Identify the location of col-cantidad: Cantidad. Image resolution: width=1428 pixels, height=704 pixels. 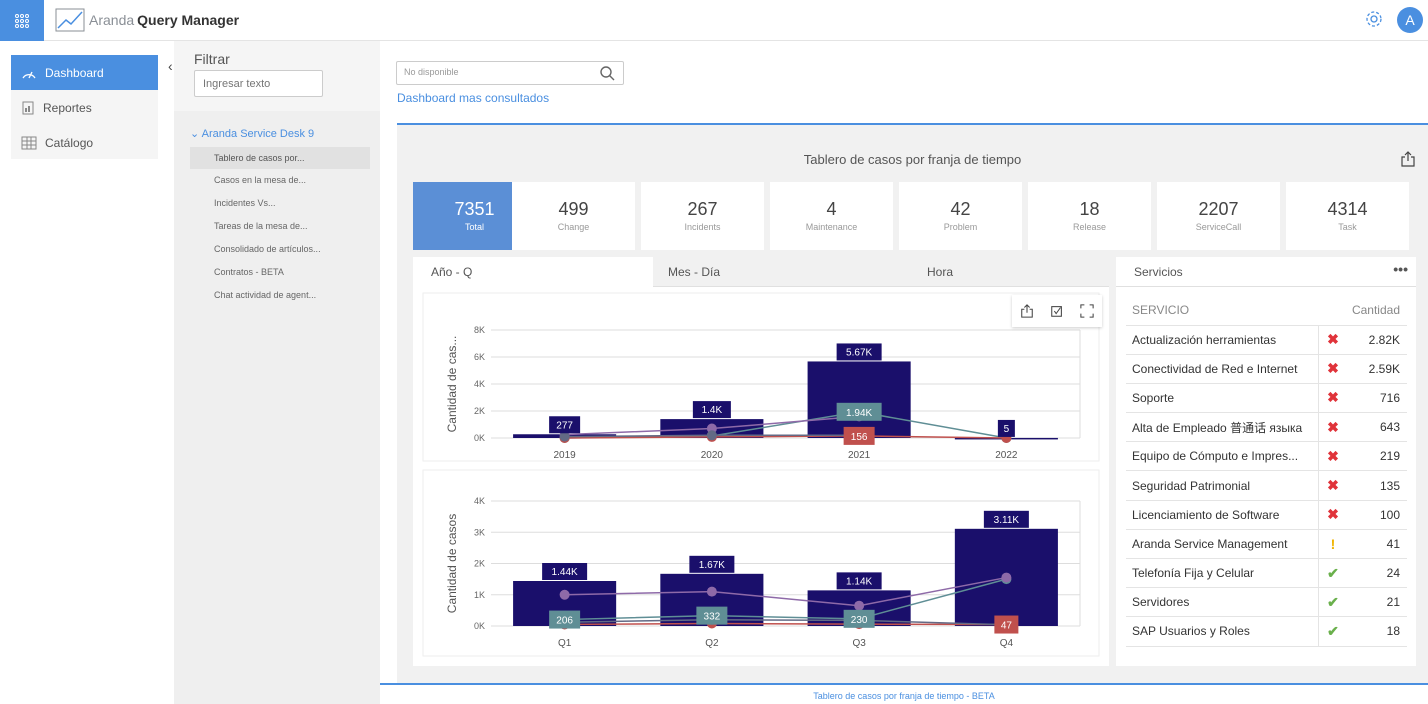
(1376, 311).